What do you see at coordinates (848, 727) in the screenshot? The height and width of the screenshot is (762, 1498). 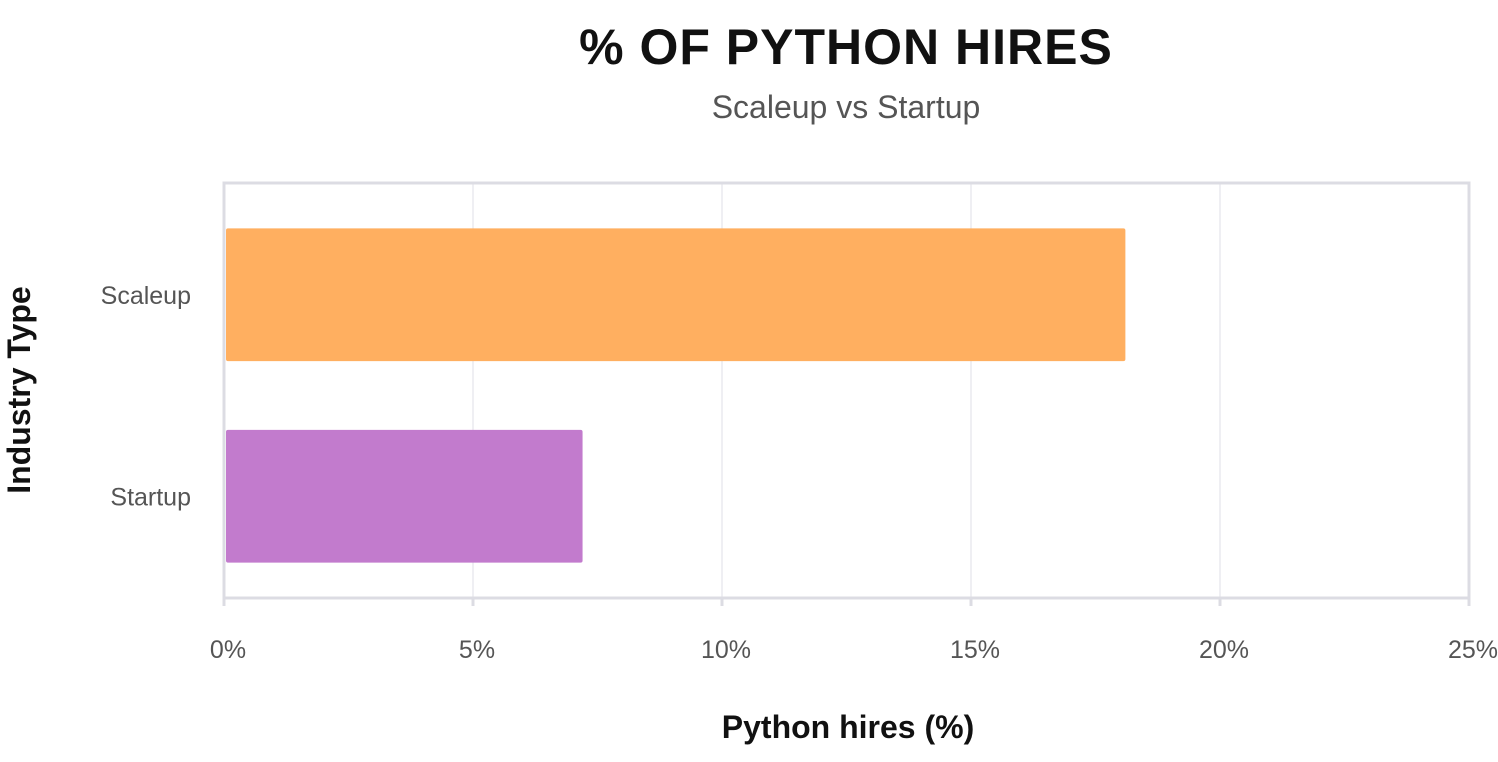 I see `x-axis-title: Python hires (%)` at bounding box center [848, 727].